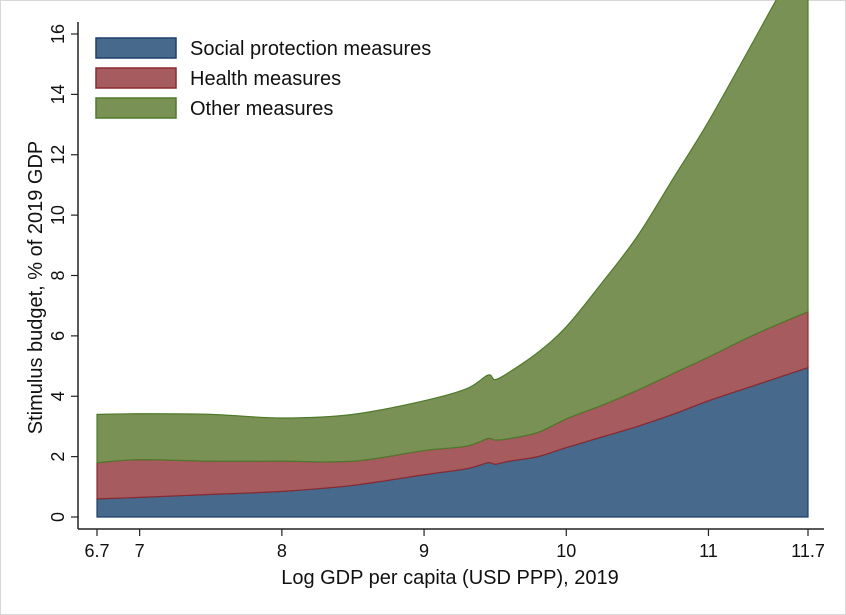 The width and height of the screenshot is (846, 615). I want to click on x-tick-label: 7, so click(140, 551).